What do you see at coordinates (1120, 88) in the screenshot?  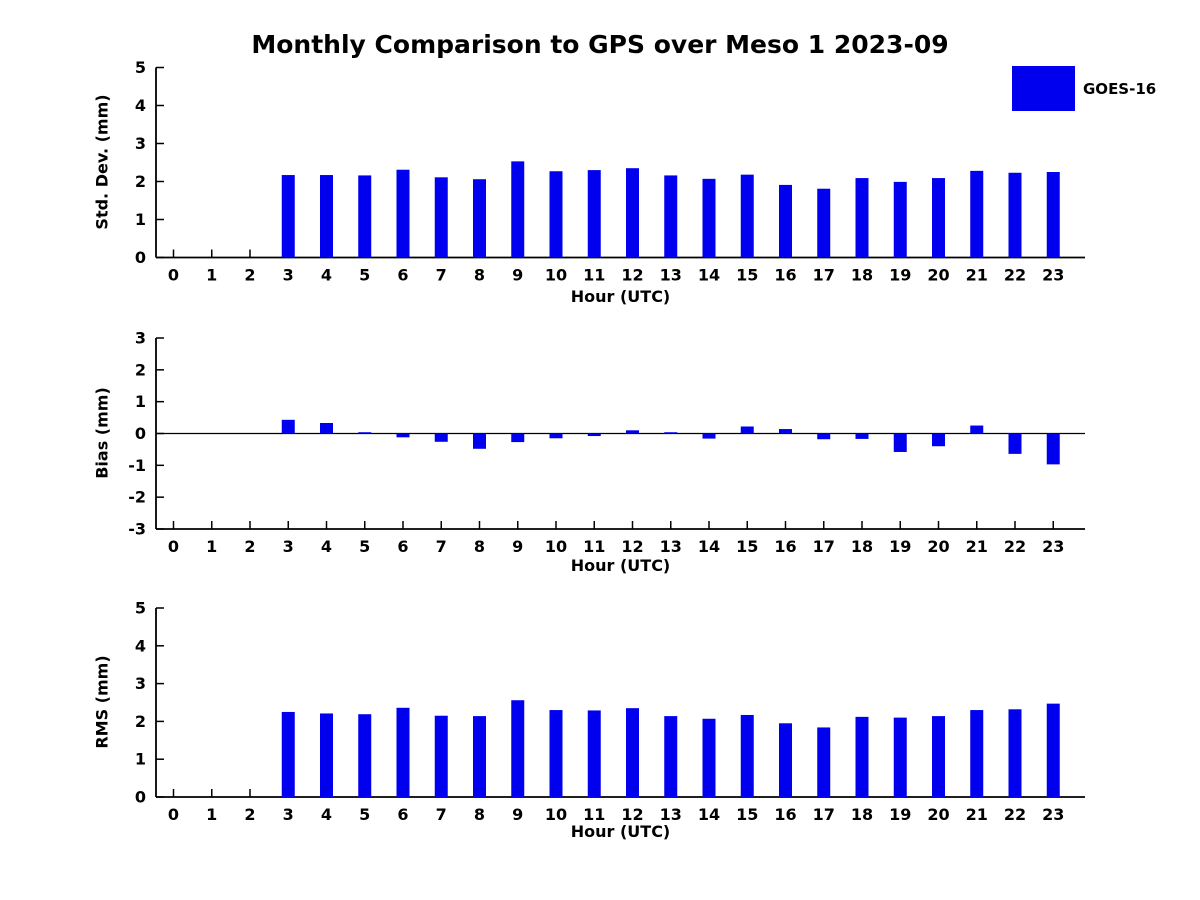 I see `legend-label-goes16: GOES-16` at bounding box center [1120, 88].